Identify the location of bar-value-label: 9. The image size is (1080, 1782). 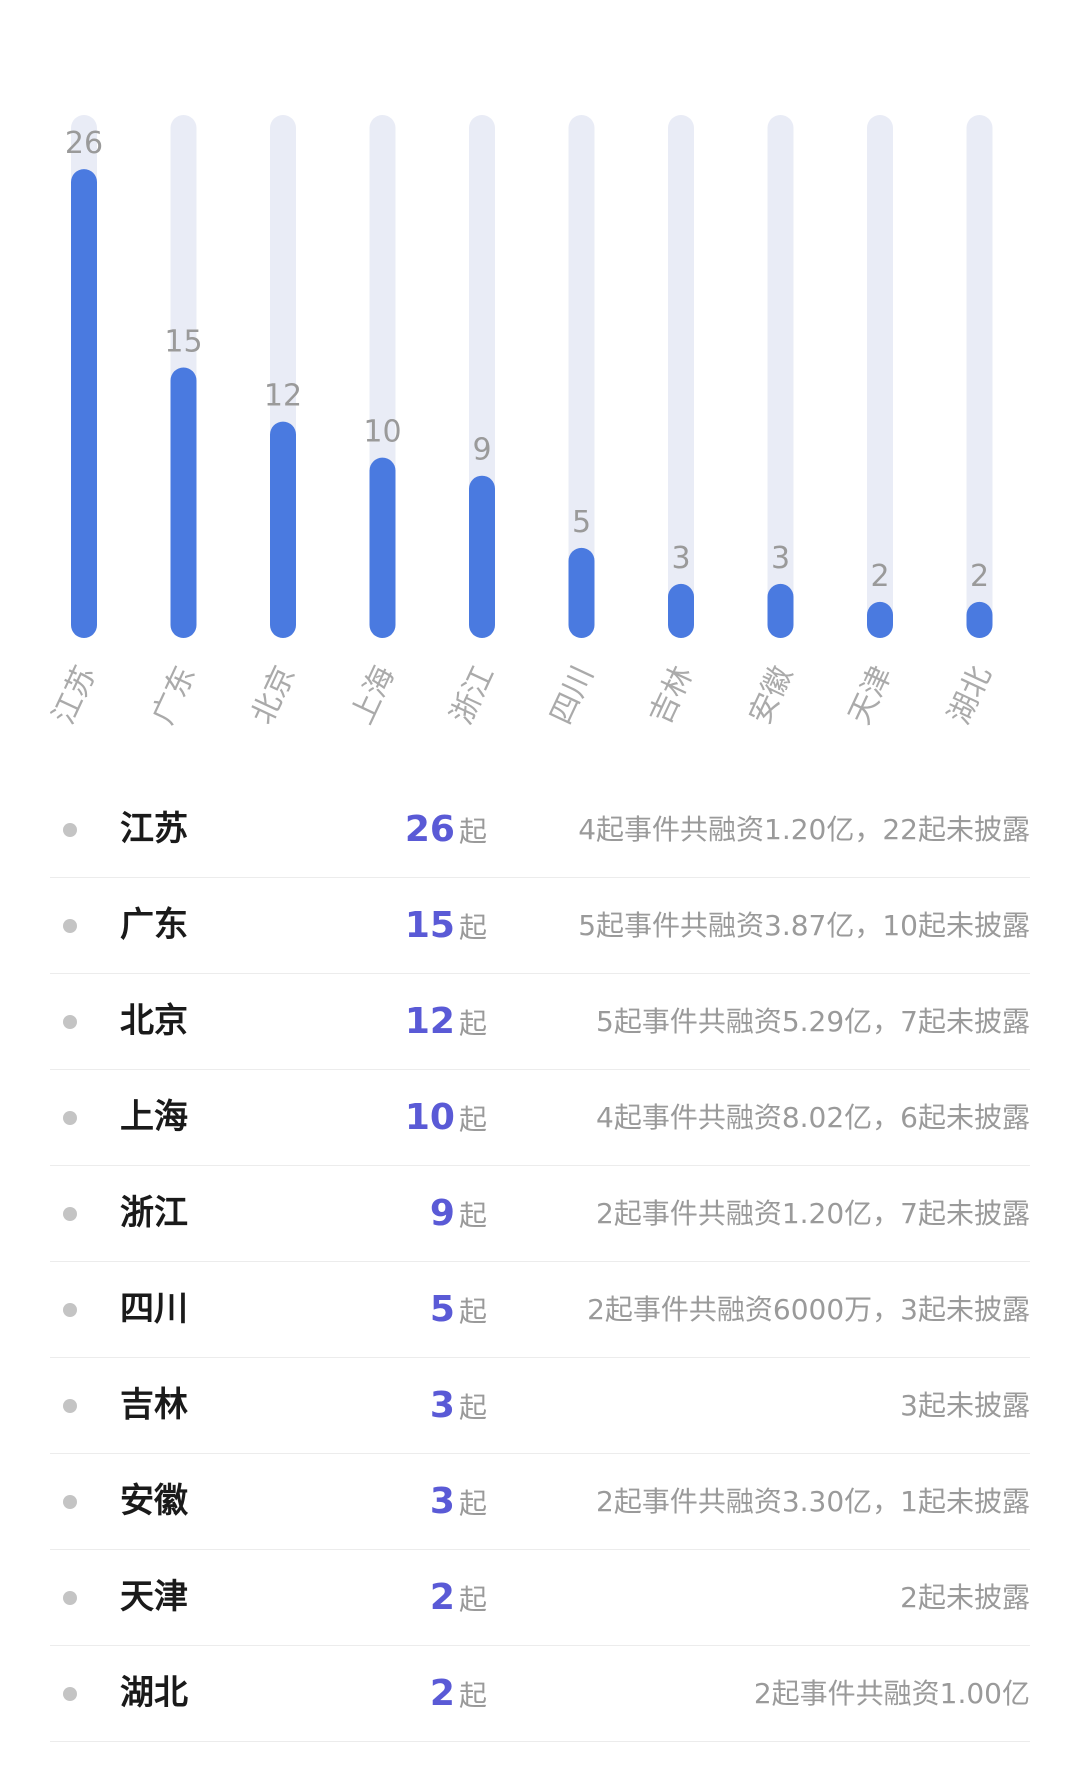
(481, 450).